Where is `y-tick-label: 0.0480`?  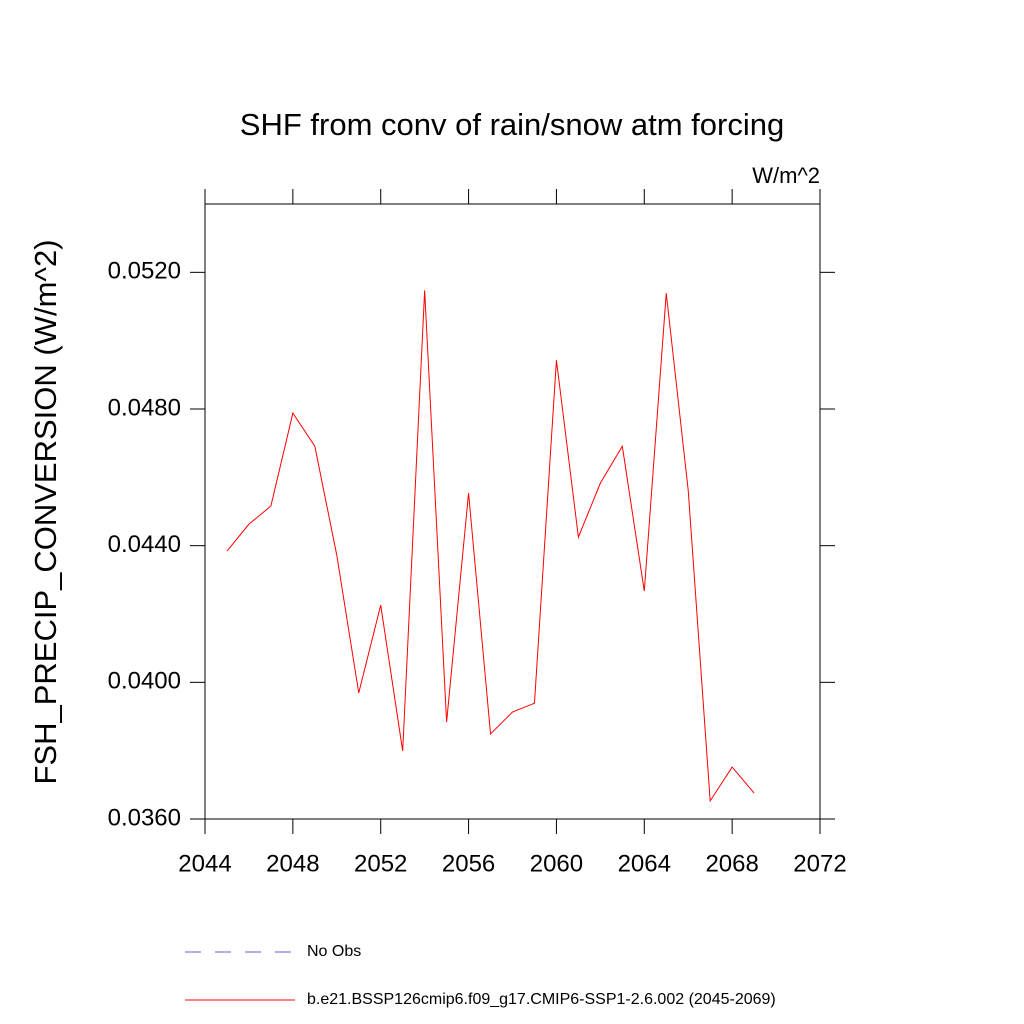
y-tick-label: 0.0480 is located at coordinates (144, 407).